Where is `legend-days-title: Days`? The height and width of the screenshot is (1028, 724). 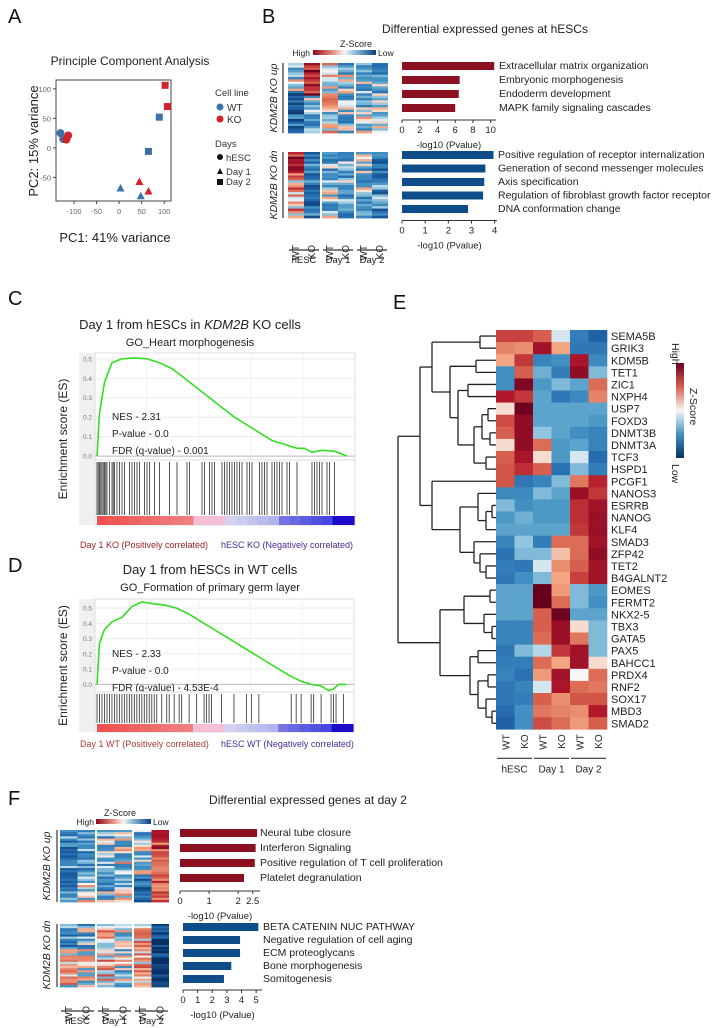
legend-days-title: Days is located at coordinates (226, 144).